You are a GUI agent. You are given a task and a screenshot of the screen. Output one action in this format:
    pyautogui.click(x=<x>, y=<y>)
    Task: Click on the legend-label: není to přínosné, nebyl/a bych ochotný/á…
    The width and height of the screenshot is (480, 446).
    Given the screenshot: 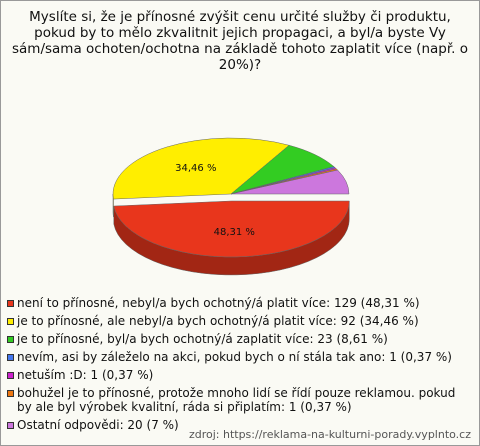 What is the action you would take?
    pyautogui.click(x=218, y=303)
    